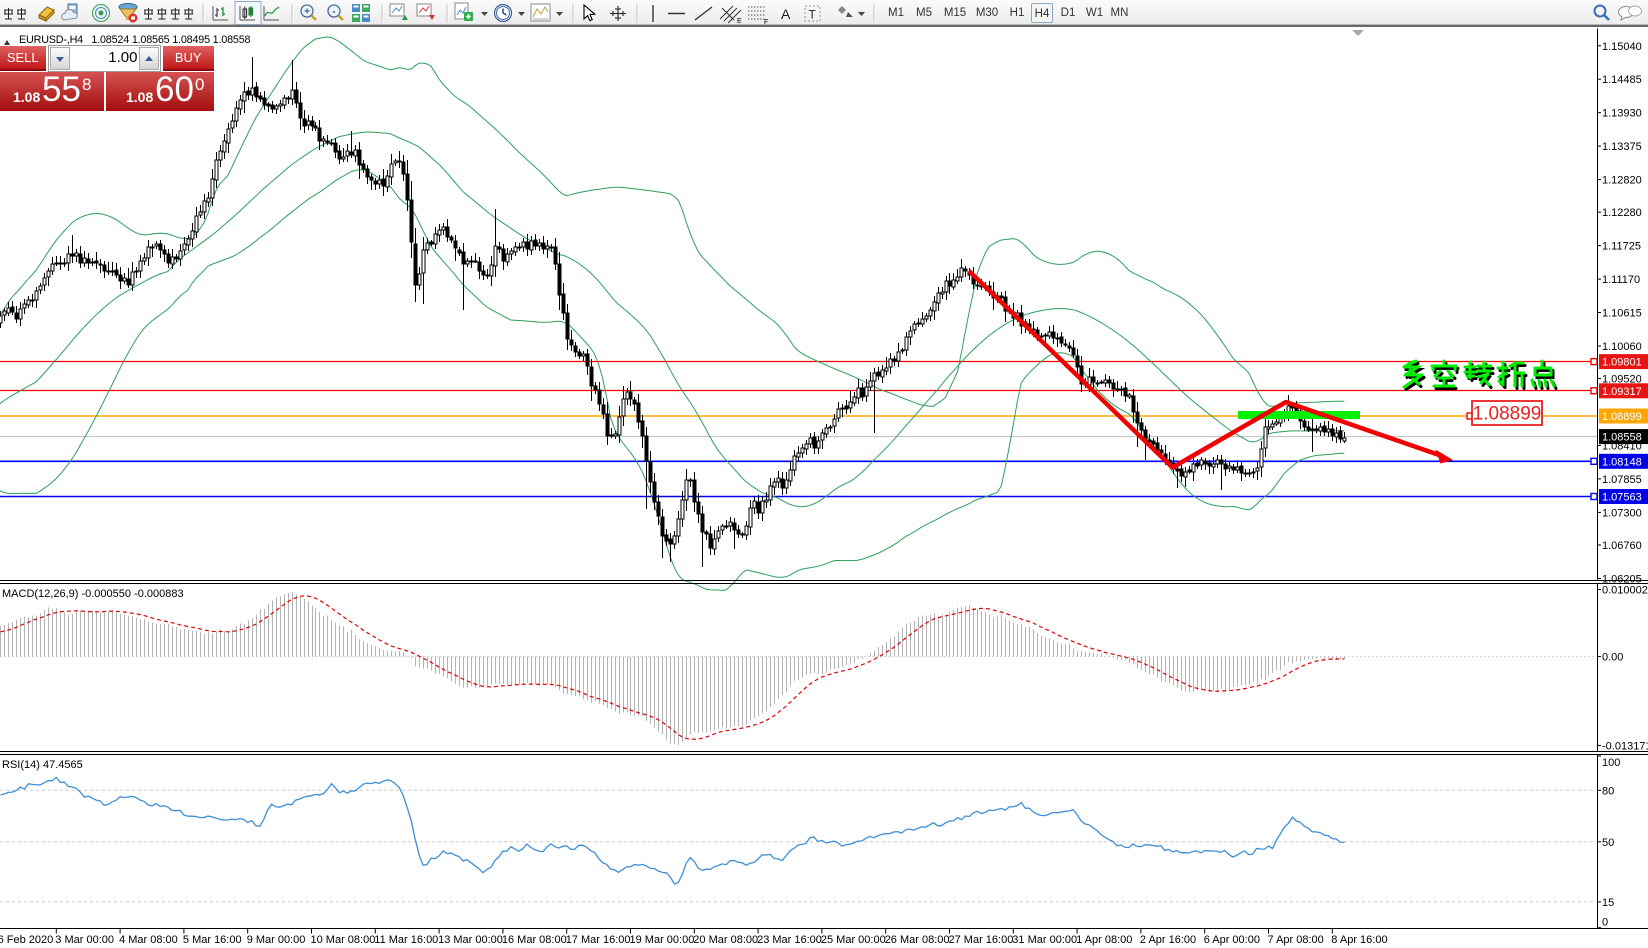 The image size is (1648, 948). Describe the element at coordinates (1622, 147) in the screenshot. I see `svg-text: 1.13375` at that location.